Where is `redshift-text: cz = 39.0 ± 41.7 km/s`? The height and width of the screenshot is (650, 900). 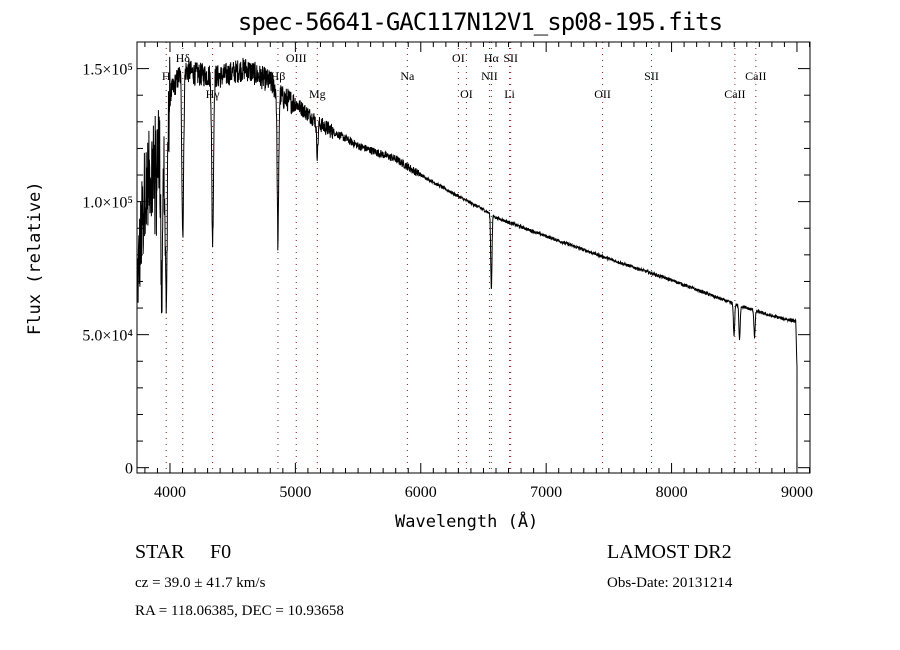
redshift-text: cz = 39.0 ± 41.7 km/s is located at coordinates (200, 583).